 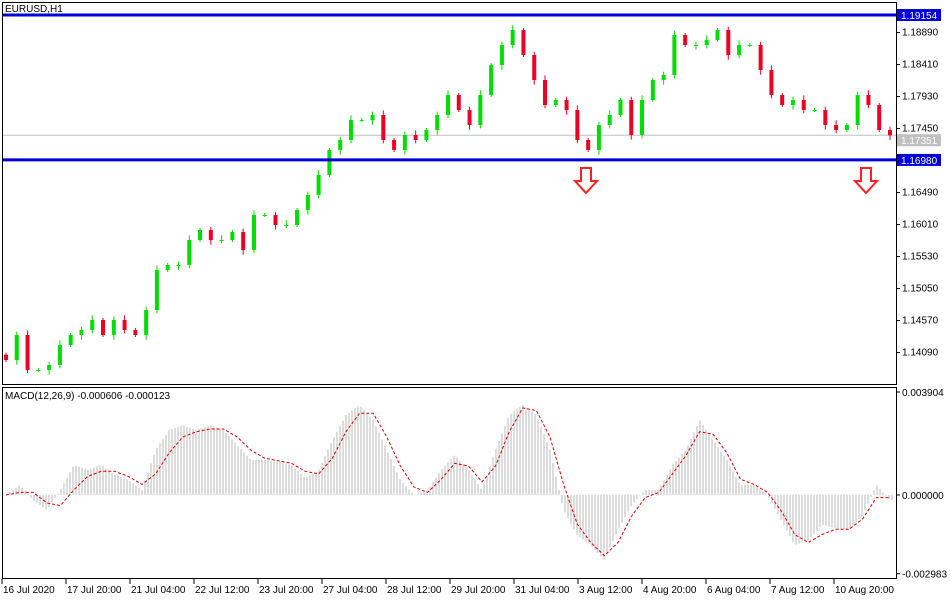 What do you see at coordinates (920, 33) in the screenshot?
I see `y-tick-label: 1.18890` at bounding box center [920, 33].